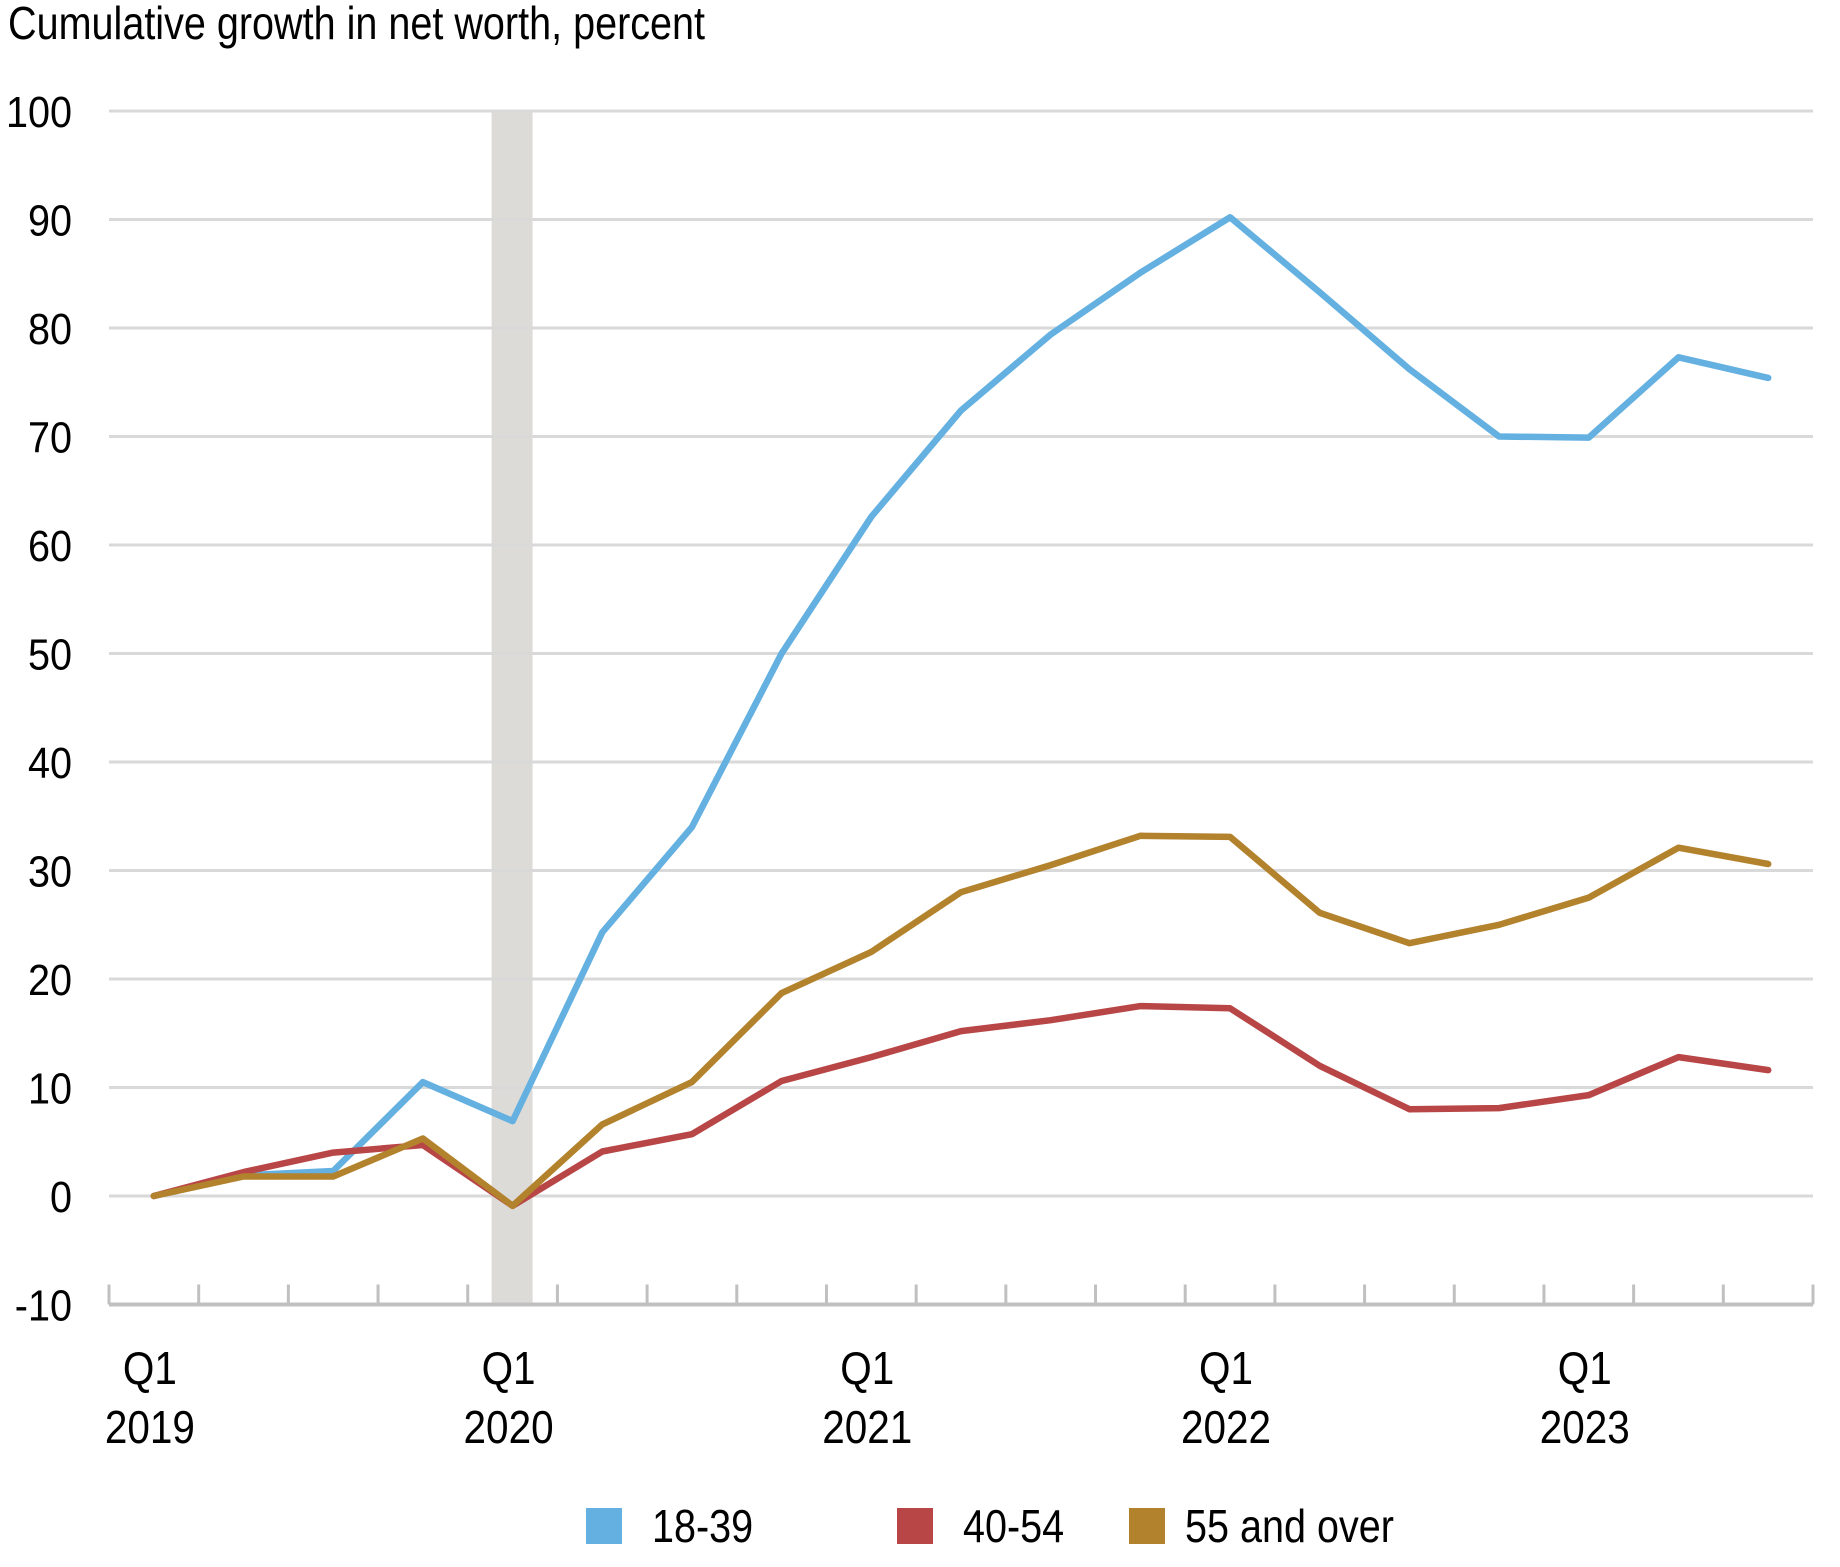 This screenshot has width=1840, height=1567. Describe the element at coordinates (39, 708) in the screenshot. I see `y-axis-tick-labels: -10 0 10 20 30 40 50 60 70 80 90 100` at that location.